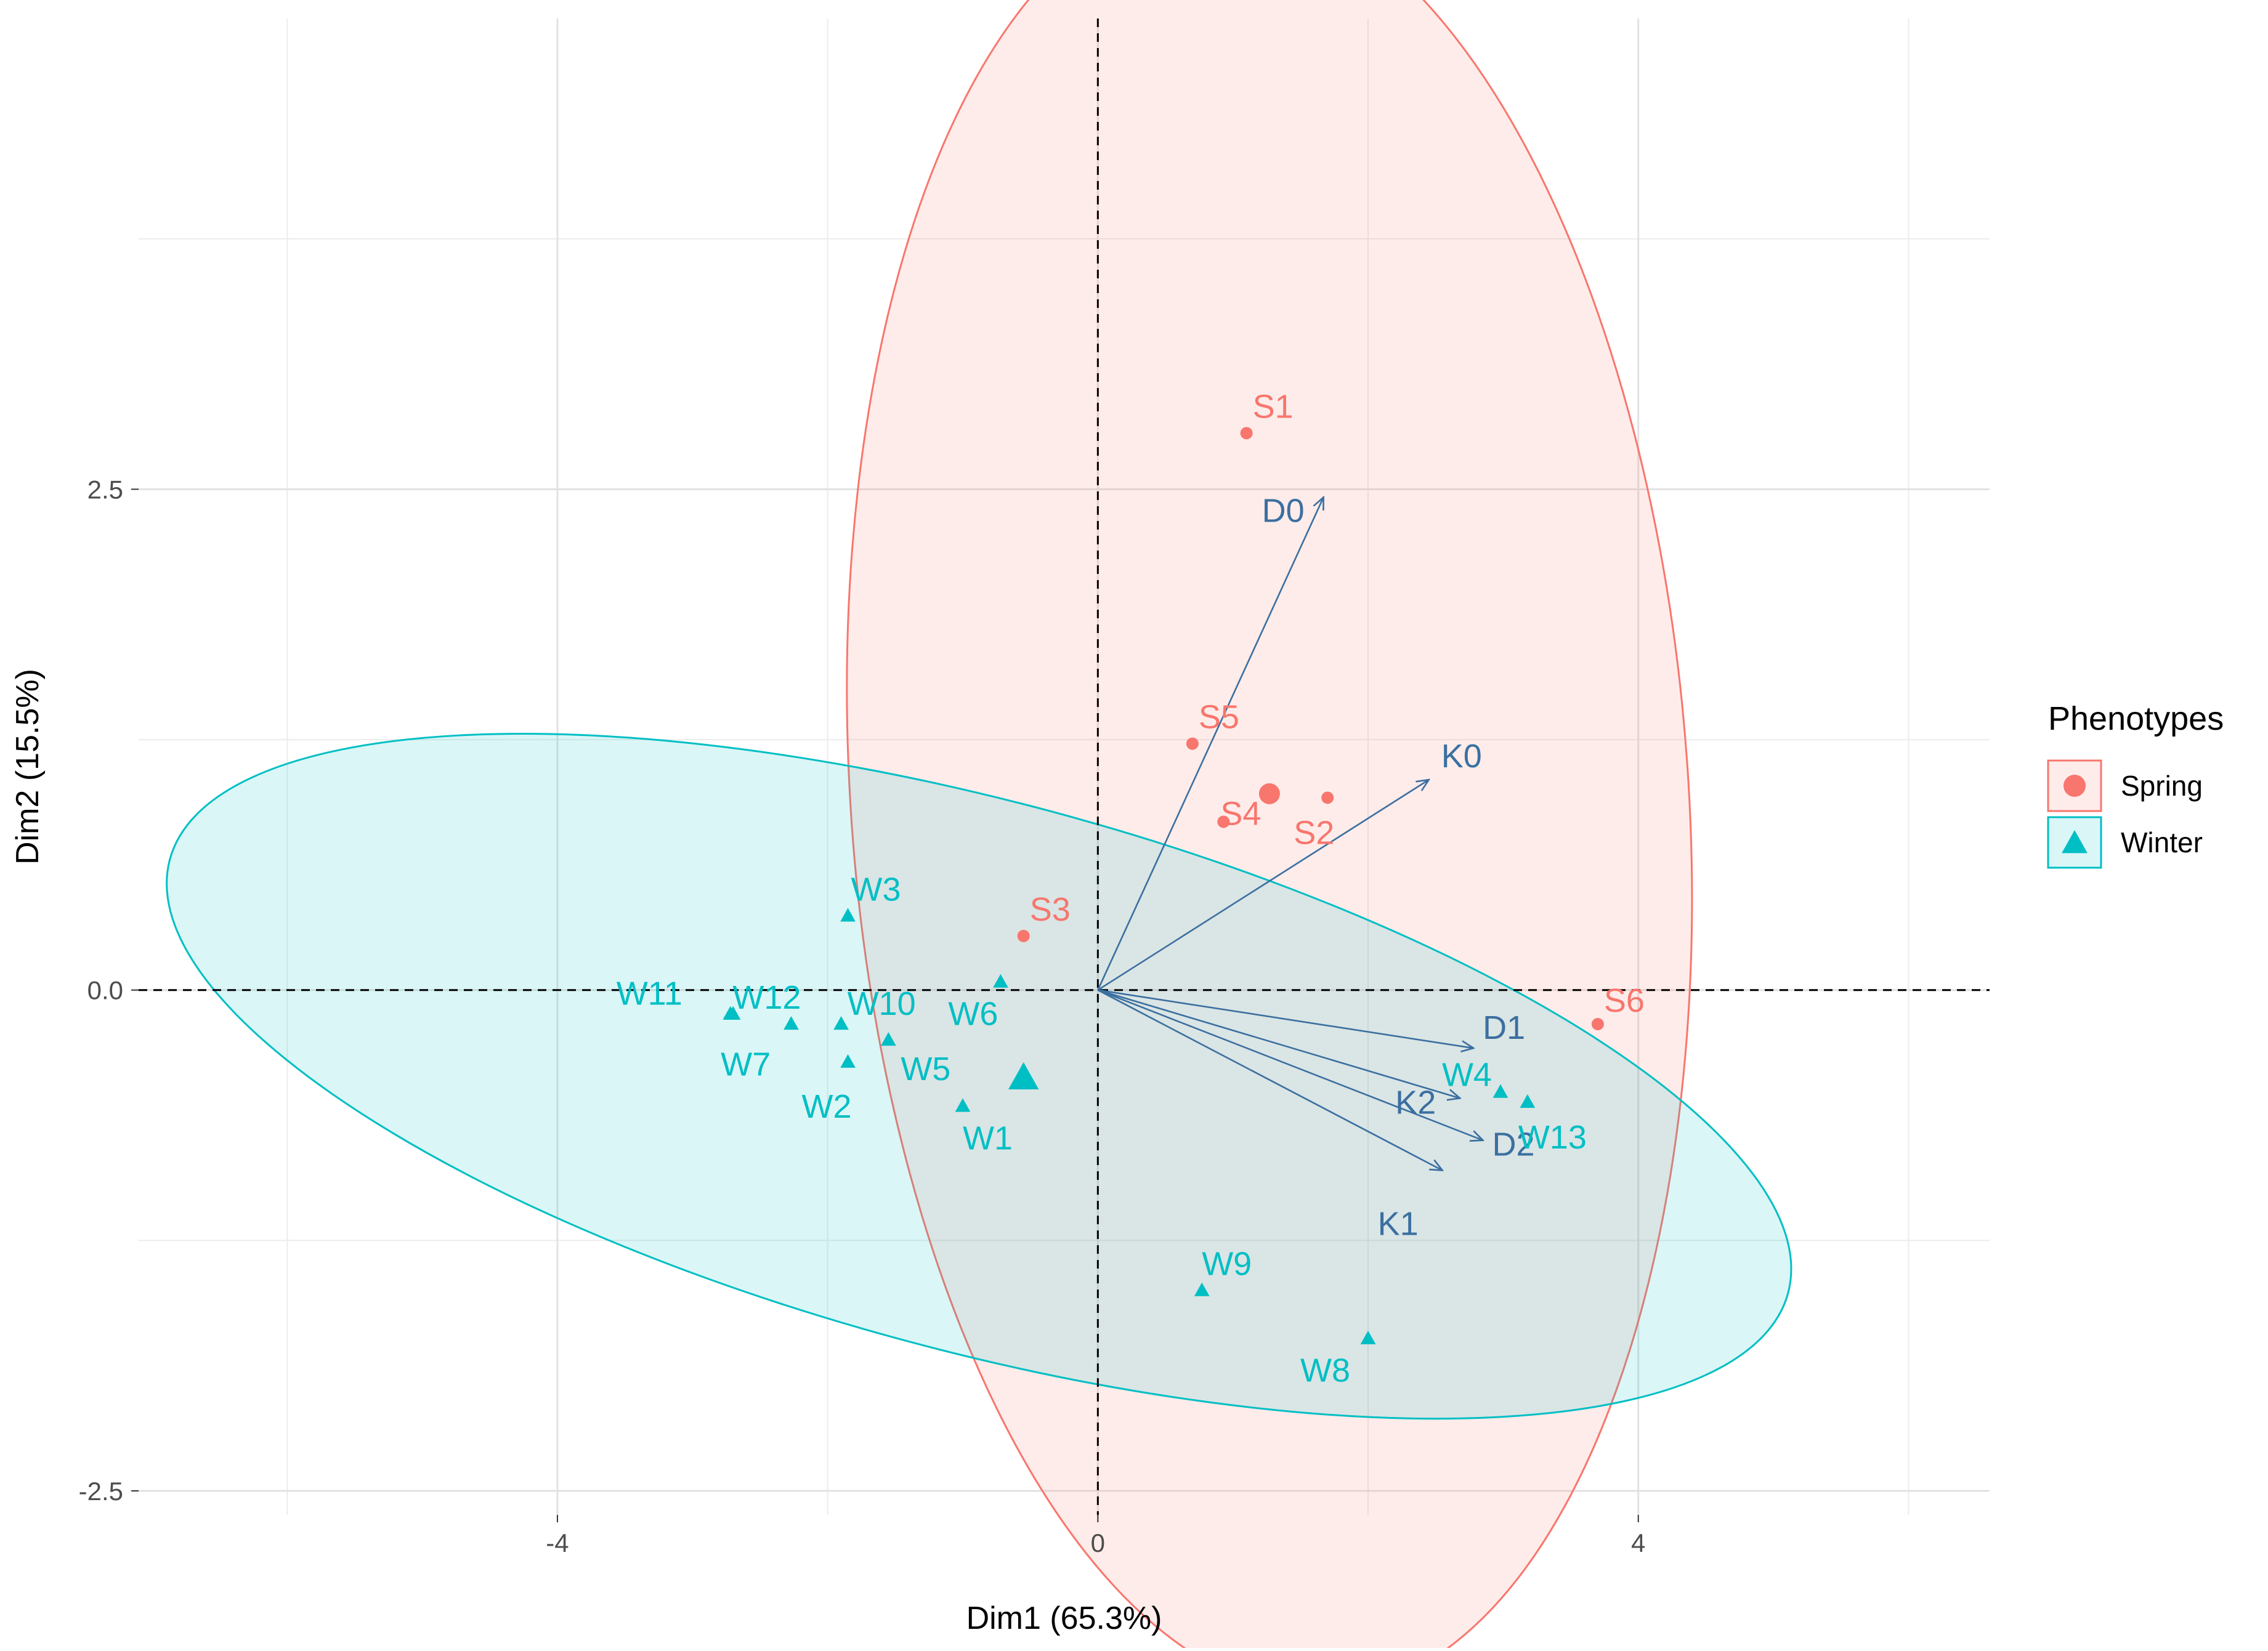  I want to click on legend: Phenotypes Spring Winter, so click(2135, 784).